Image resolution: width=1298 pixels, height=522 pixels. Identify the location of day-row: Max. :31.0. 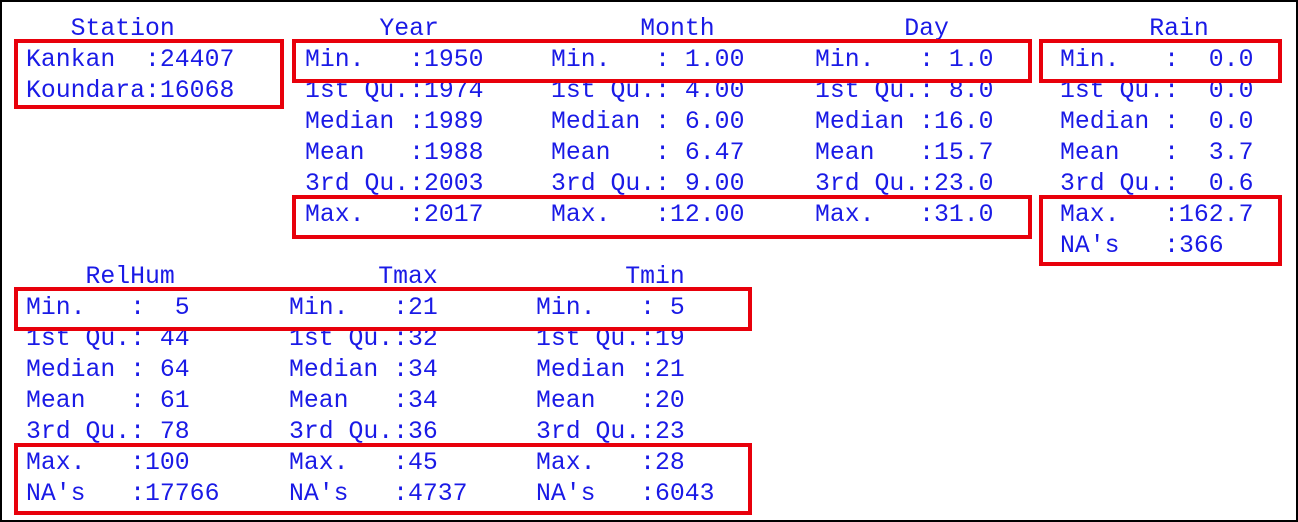
(904, 215).